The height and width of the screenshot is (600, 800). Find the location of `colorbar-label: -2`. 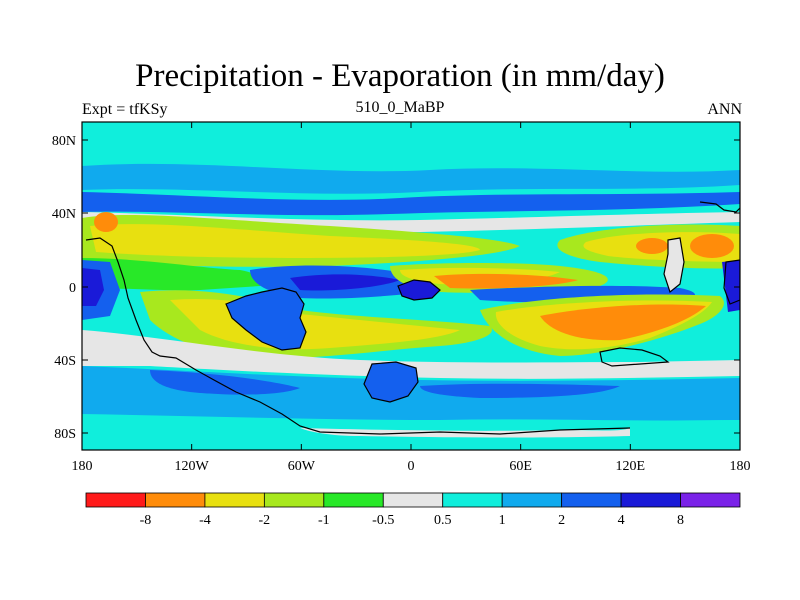

colorbar-label: -2 is located at coordinates (265, 520).